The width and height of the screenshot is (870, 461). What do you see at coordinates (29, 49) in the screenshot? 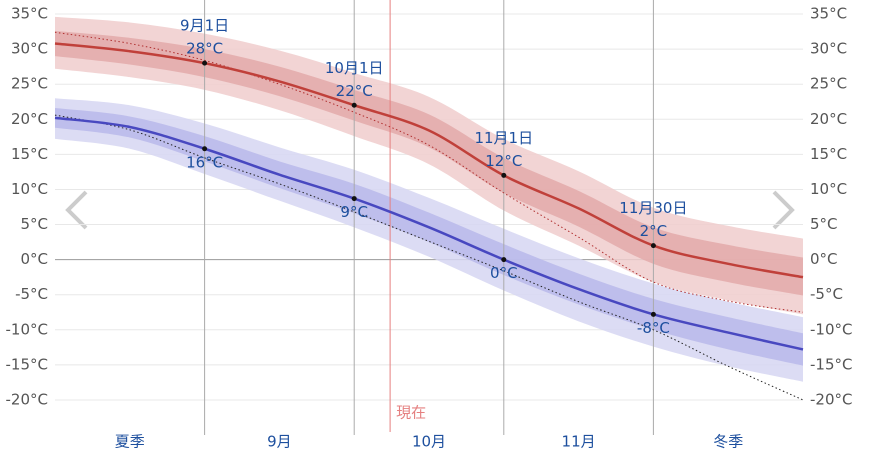
I see `y-tick-label: 30°C` at bounding box center [29, 49].